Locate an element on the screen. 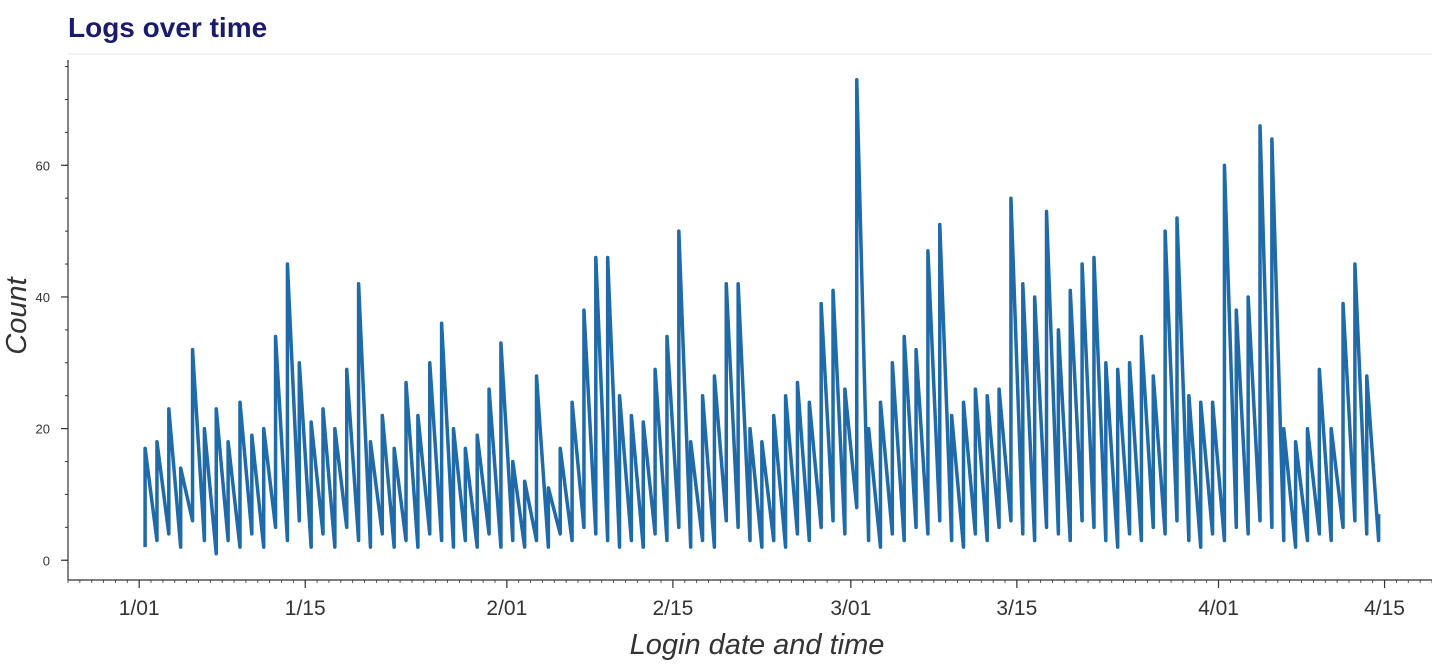 Image resolution: width=1432 pixels, height=670 pixels. x-axis-title: Login date and time is located at coordinates (757, 645).